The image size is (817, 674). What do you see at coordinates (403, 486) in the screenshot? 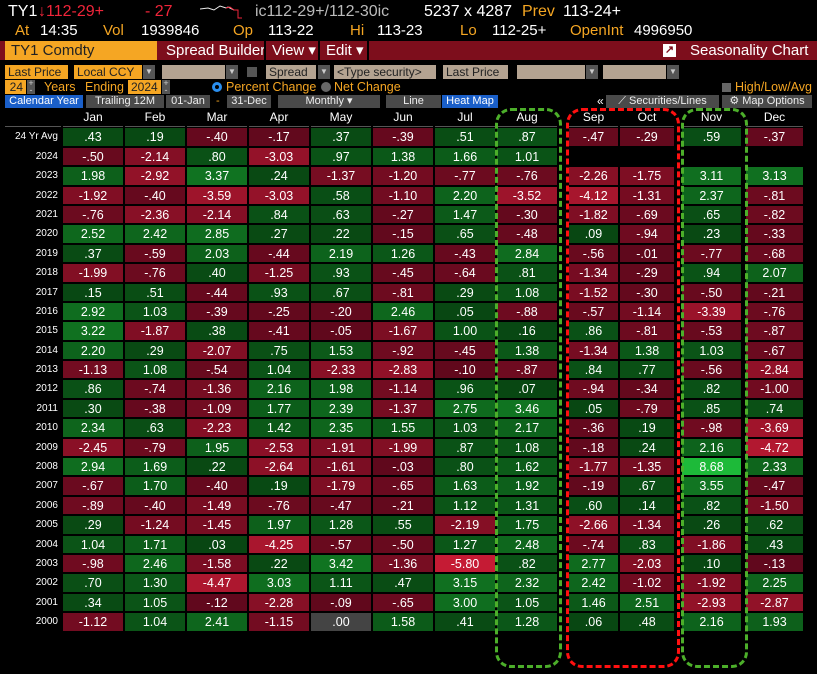
I see `heat-cell: -.65` at bounding box center [403, 486].